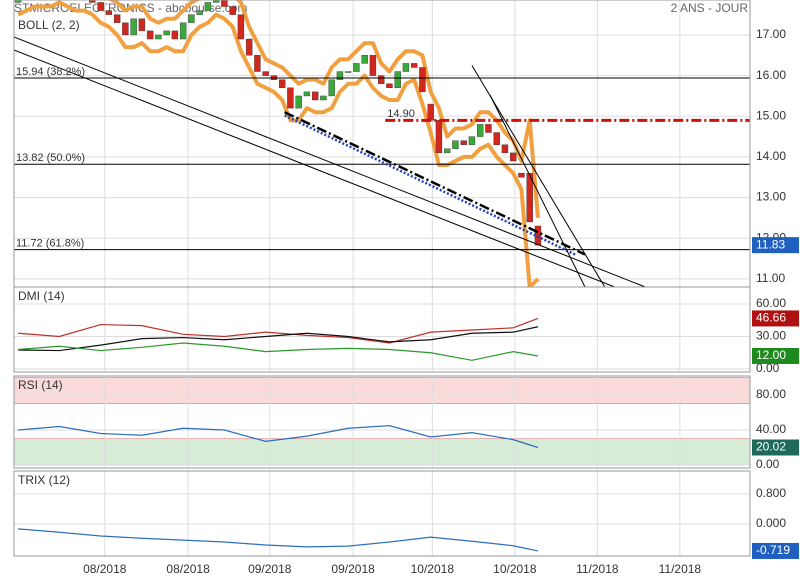 This screenshot has width=800, height=580. What do you see at coordinates (50, 158) in the screenshot?
I see `level-label: 13.82 (50.0%)` at bounding box center [50, 158].